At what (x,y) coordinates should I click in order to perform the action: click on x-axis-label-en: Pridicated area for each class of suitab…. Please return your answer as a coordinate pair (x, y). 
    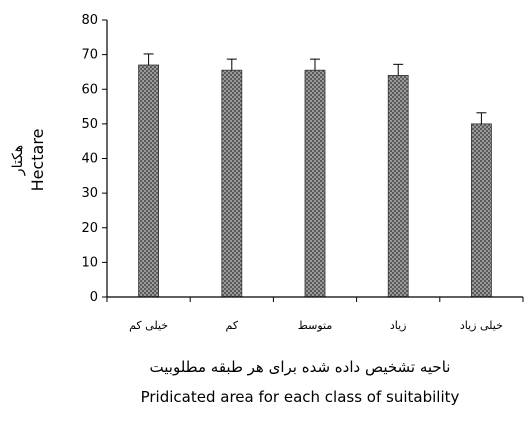
    Looking at the image, I should click on (300, 397).